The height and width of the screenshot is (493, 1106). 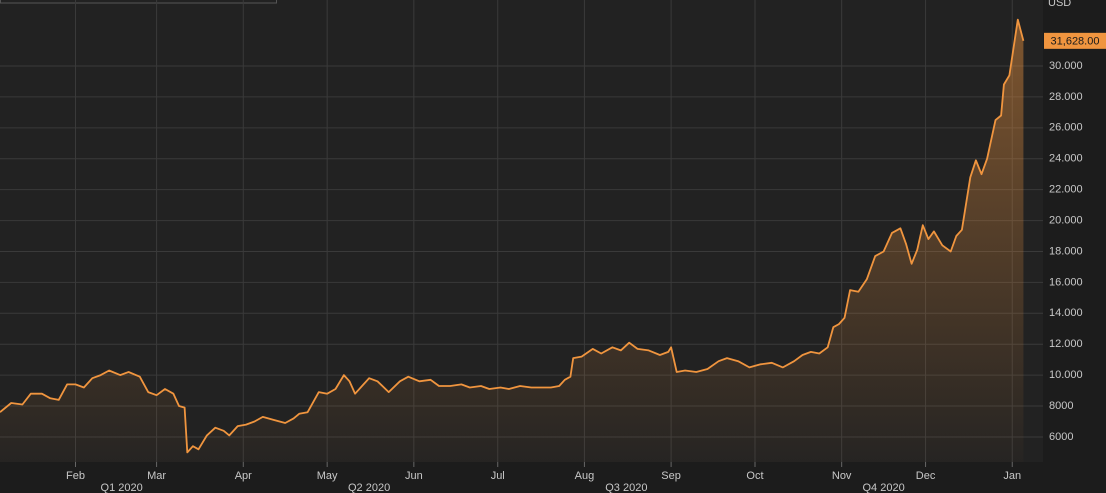 What do you see at coordinates (842, 476) in the screenshot?
I see `x-tick-label: Nov` at bounding box center [842, 476].